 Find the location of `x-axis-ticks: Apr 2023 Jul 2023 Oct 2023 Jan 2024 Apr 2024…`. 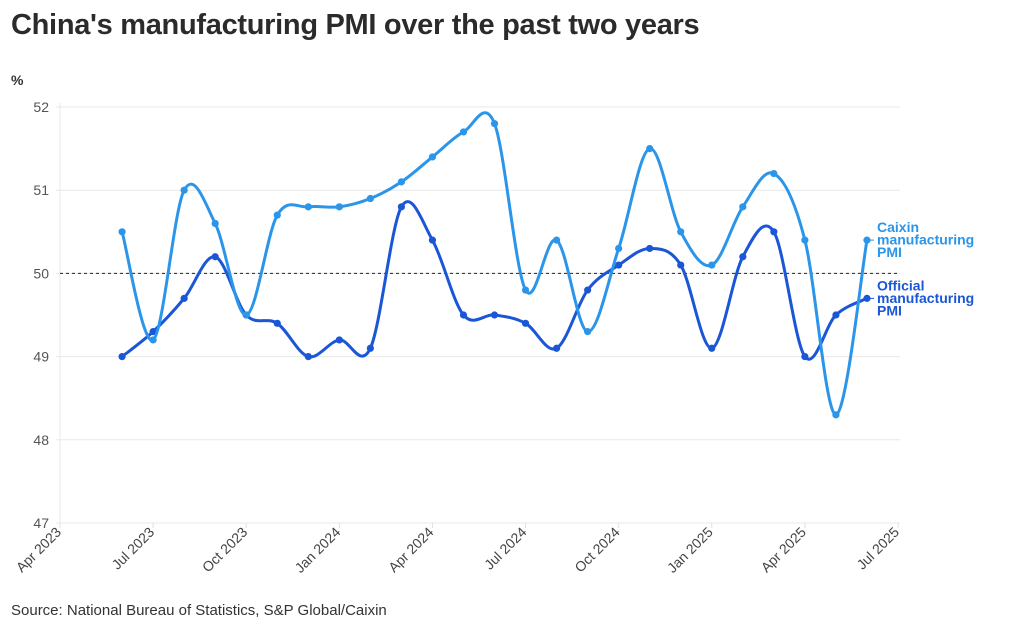

x-axis-ticks: Apr 2023 Jul 2023 Oct 2023 Jan 2024 Apr 2024… is located at coordinates (457, 549).